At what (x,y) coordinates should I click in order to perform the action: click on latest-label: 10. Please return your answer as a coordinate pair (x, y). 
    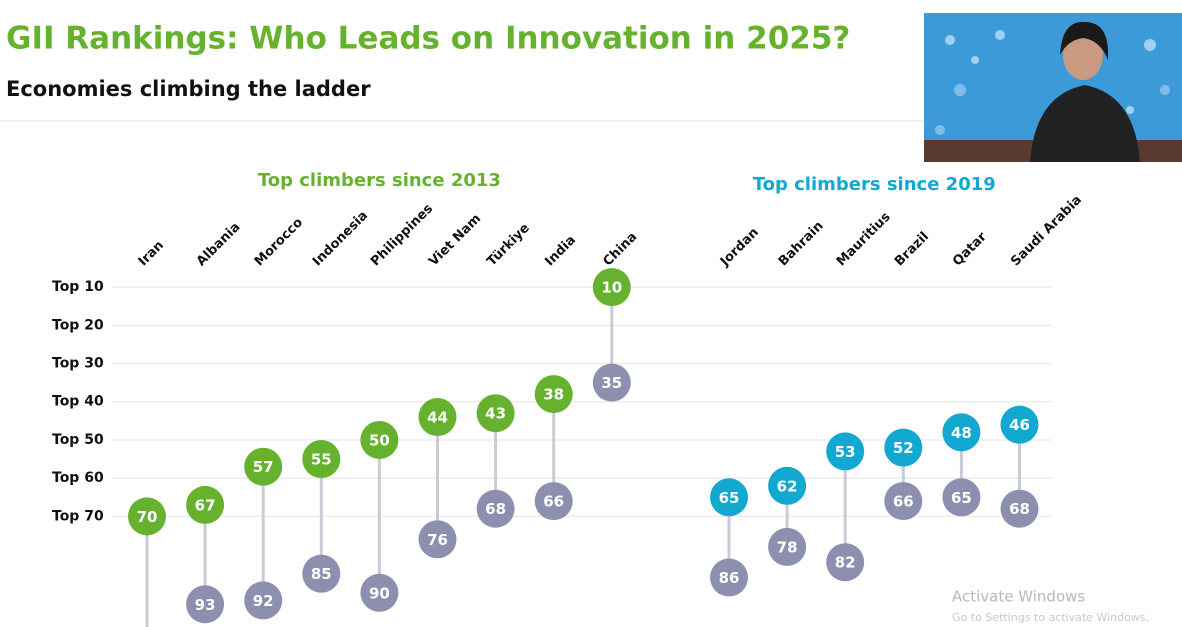
    Looking at the image, I should click on (611, 288).